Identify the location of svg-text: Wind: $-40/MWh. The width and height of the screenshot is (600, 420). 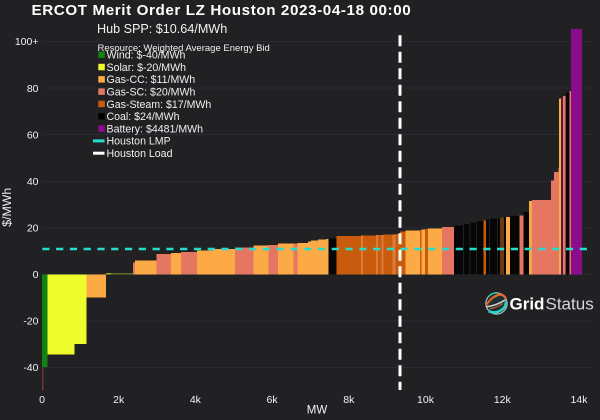
(146, 56).